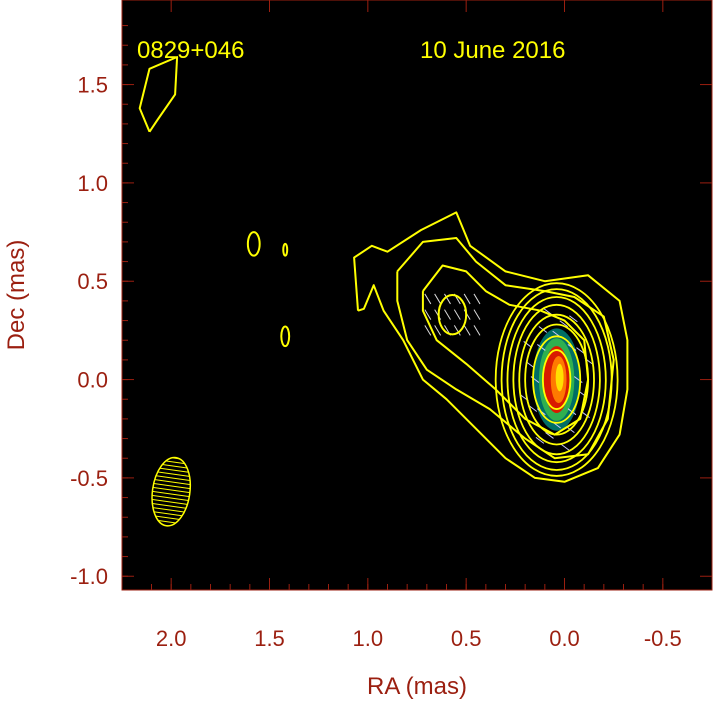  What do you see at coordinates (492, 50) in the screenshot?
I see `date-annotation: 10 June 2016` at bounding box center [492, 50].